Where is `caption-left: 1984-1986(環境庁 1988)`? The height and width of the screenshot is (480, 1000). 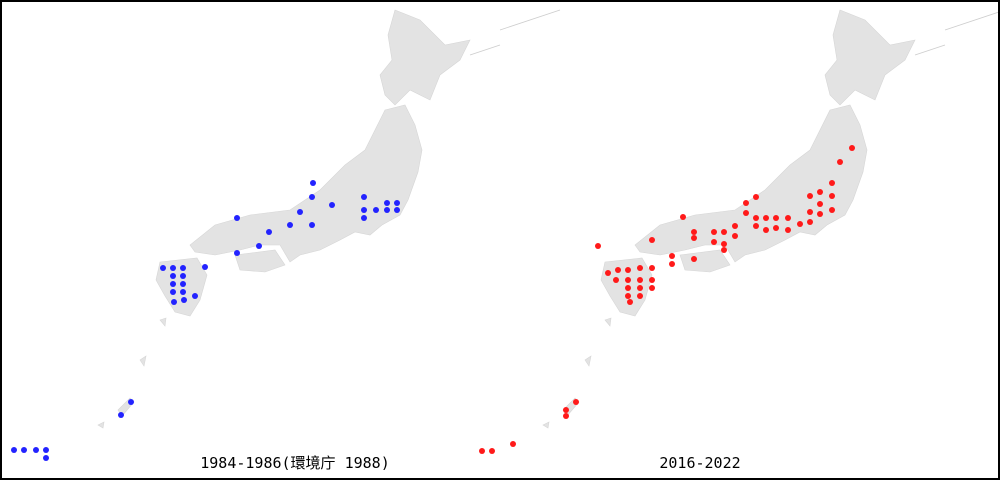 caption-left: 1984-1986(環境庁 1988) is located at coordinates (295, 463).